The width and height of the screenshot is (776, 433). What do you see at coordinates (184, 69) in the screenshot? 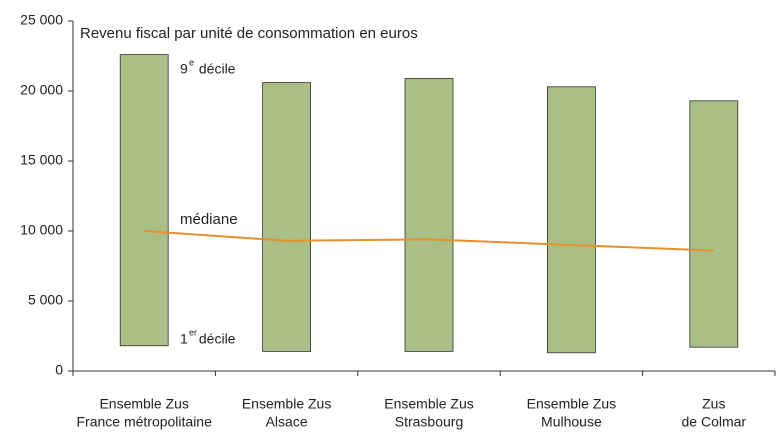
I see `decile-label: 9` at bounding box center [184, 69].